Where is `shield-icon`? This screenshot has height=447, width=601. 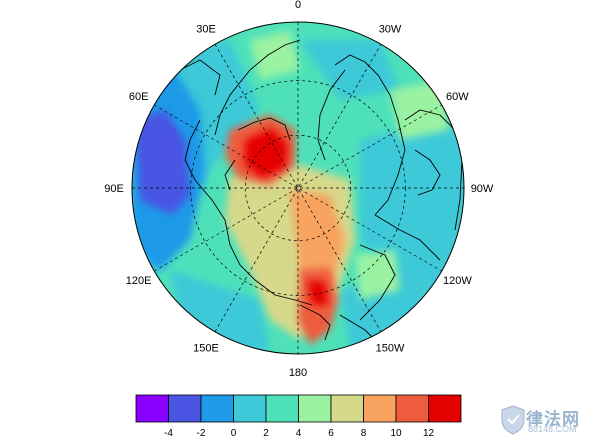 shield-icon is located at coordinates (513, 420).